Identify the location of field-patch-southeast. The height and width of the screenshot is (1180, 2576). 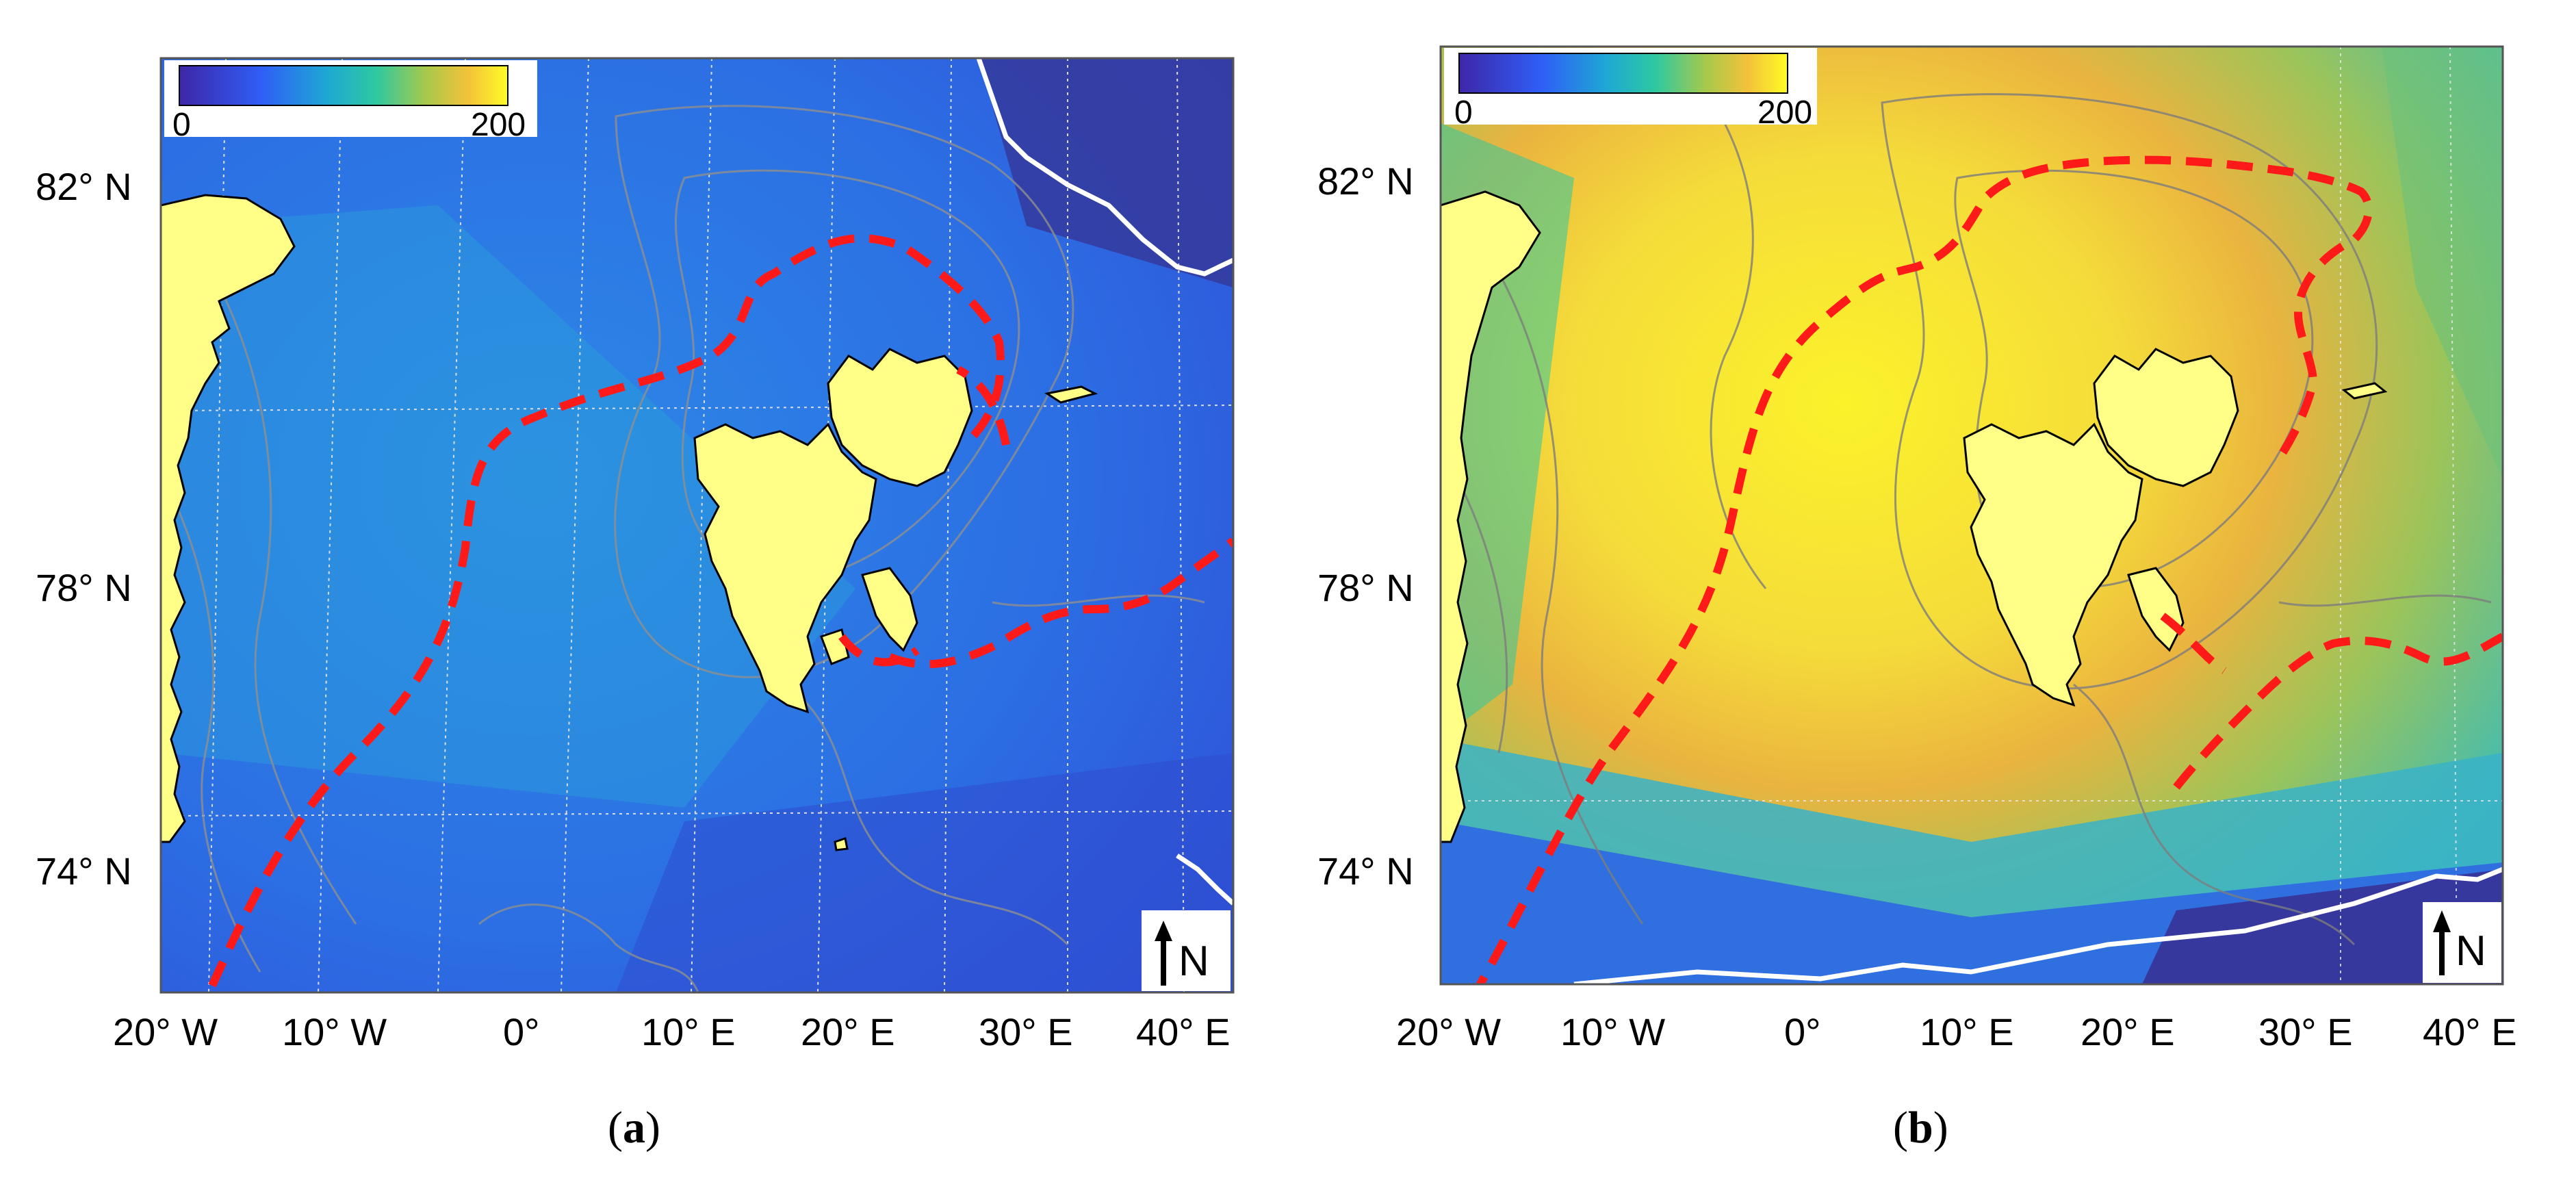
(2322, 926).